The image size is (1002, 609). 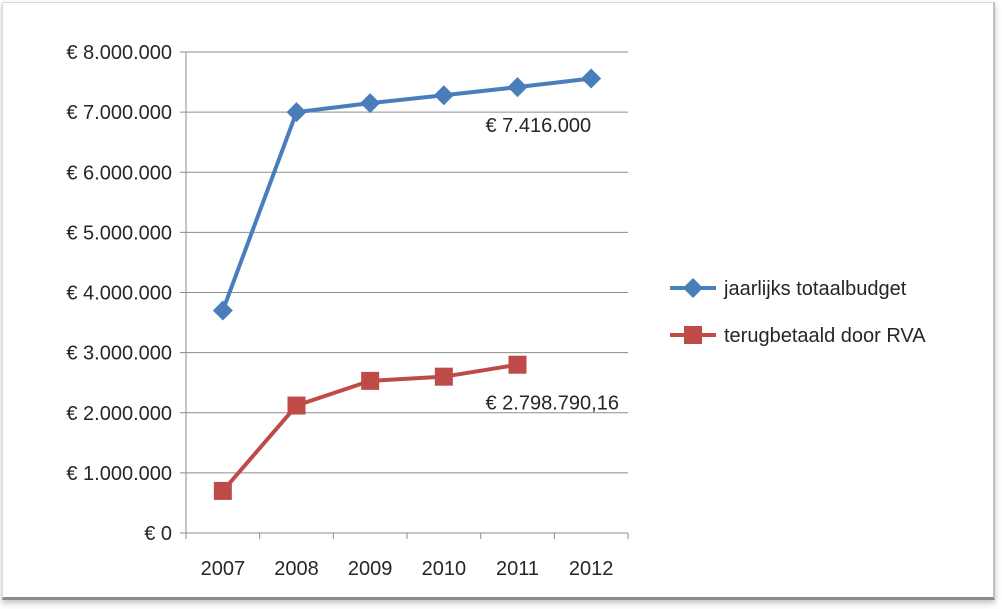 What do you see at coordinates (119, 233) in the screenshot?
I see `y-tick-label: € 5.000.000` at bounding box center [119, 233].